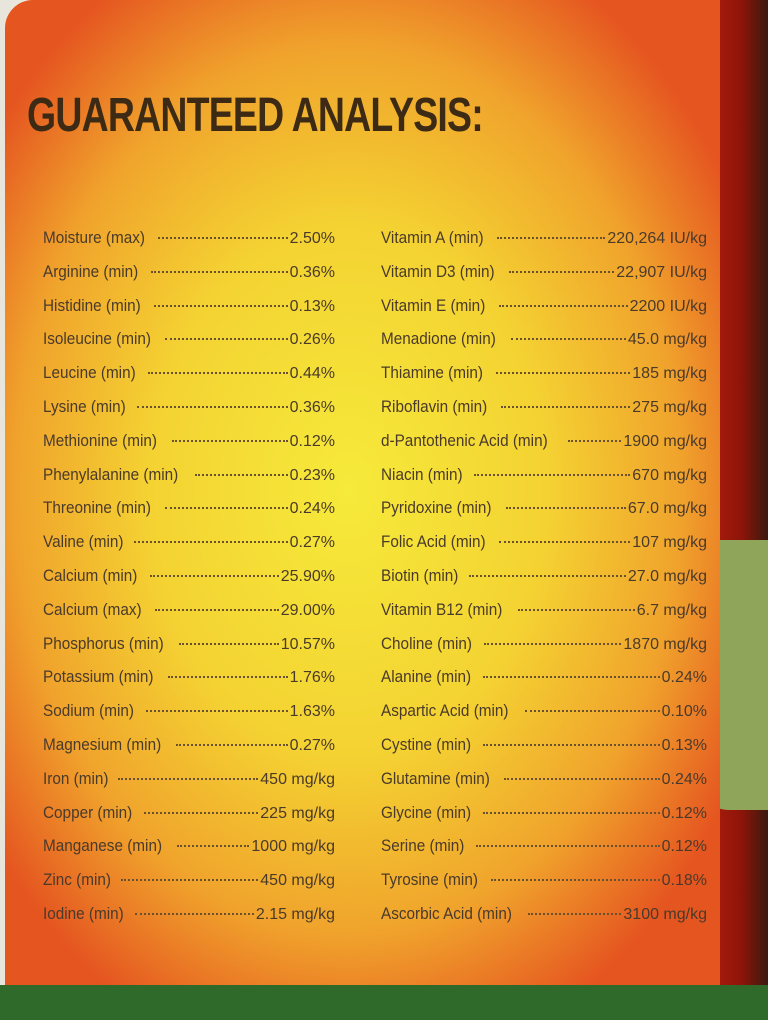 The image size is (768, 1020). Describe the element at coordinates (544, 279) in the screenshot. I see `nutrient-row: Vitamin D3 (min) 22,907 IU/kg` at that location.